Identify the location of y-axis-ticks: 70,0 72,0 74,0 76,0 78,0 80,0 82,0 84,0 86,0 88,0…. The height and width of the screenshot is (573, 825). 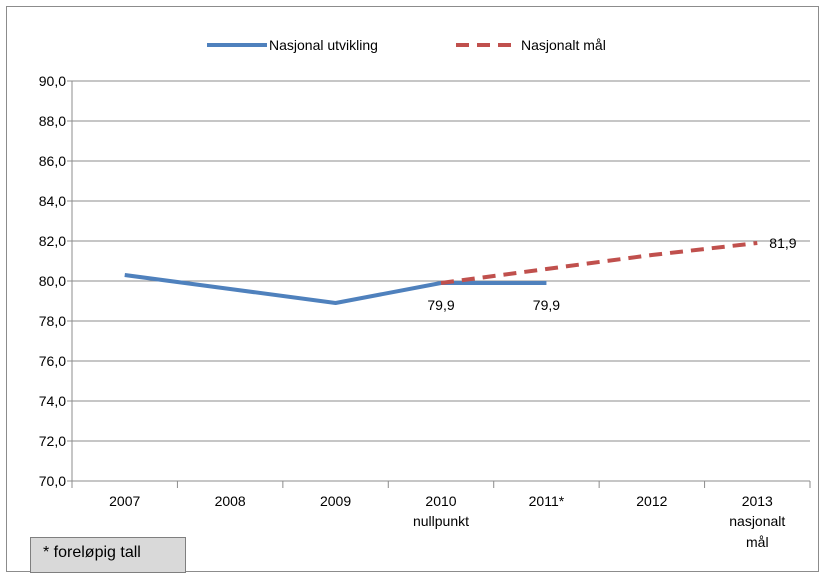
(52, 281).